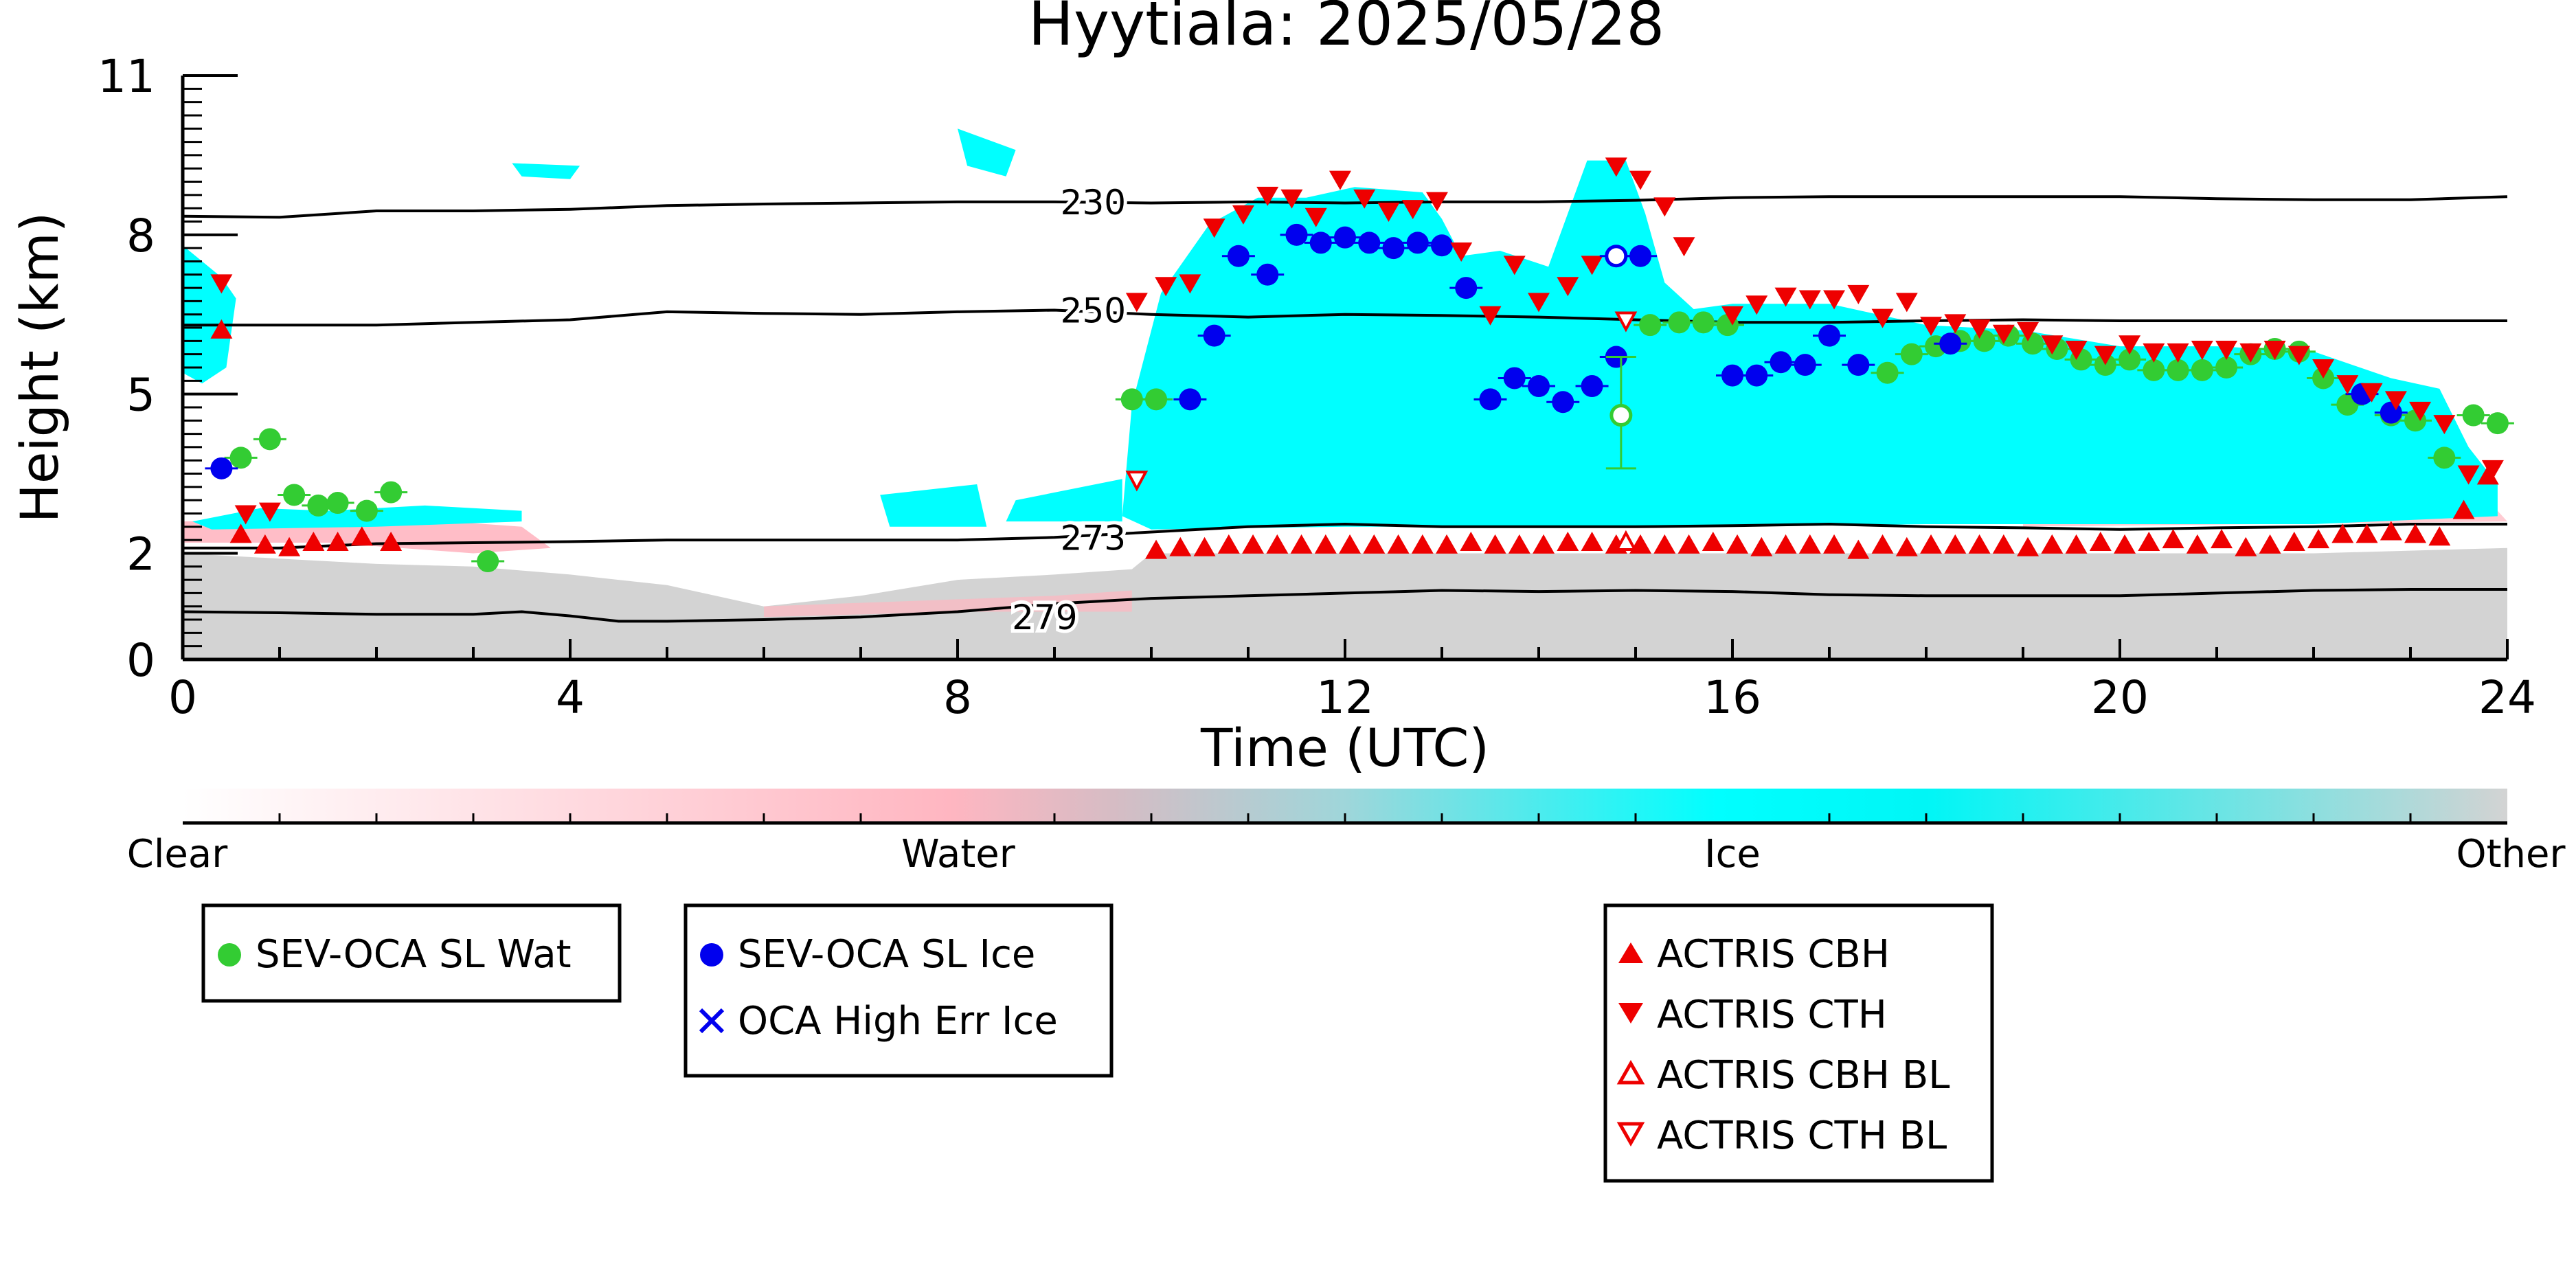 The width and height of the screenshot is (2576, 1288). Describe the element at coordinates (1732, 854) in the screenshot. I see `colorbar-label-ice: Ice` at that location.